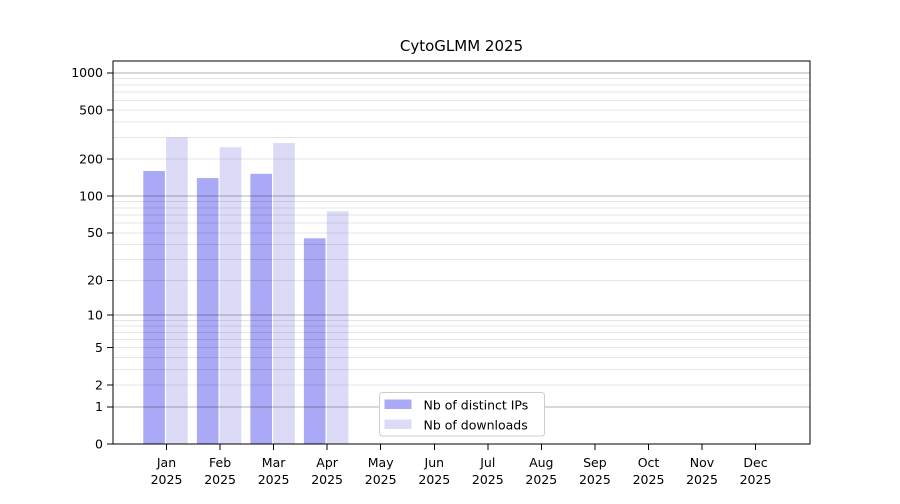 The image size is (900, 504). Describe the element at coordinates (99, 406) in the screenshot. I see `y-tick-label: 1` at that location.